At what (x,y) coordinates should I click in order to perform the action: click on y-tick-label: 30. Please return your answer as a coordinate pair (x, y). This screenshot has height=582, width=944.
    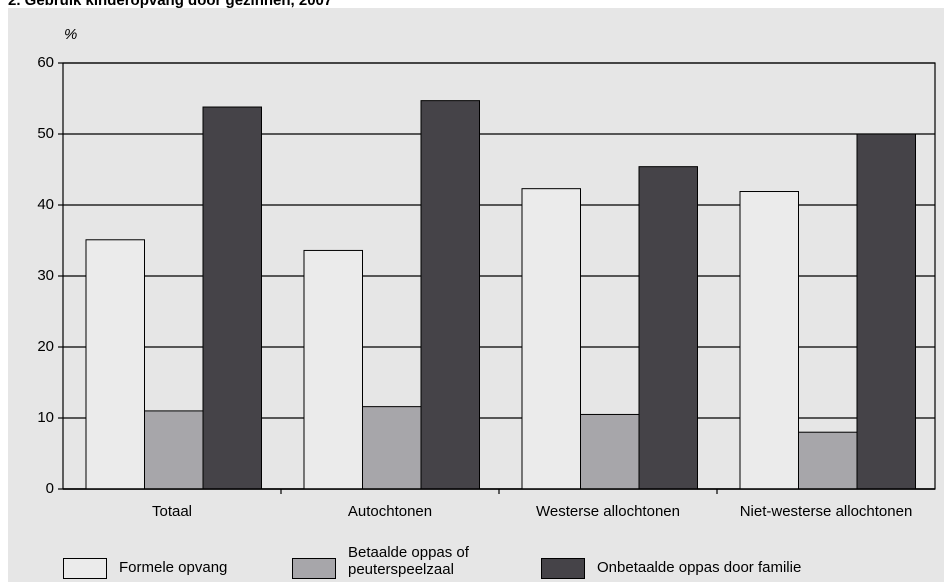
    Looking at the image, I should click on (45, 275).